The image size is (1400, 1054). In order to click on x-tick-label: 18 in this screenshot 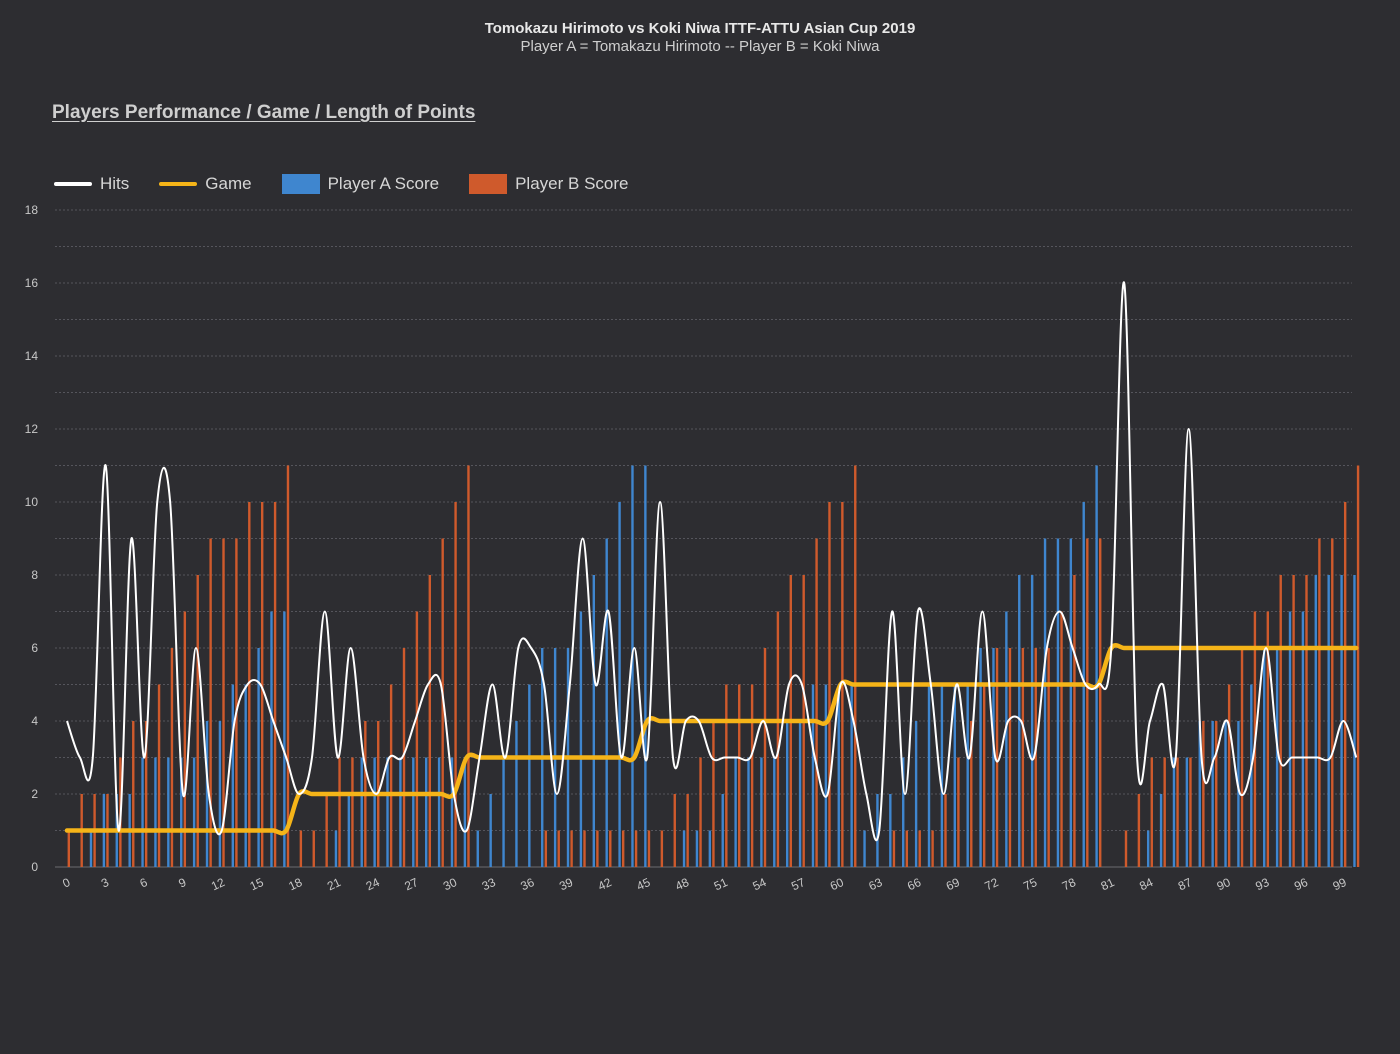, I will do `click(295, 884)`.